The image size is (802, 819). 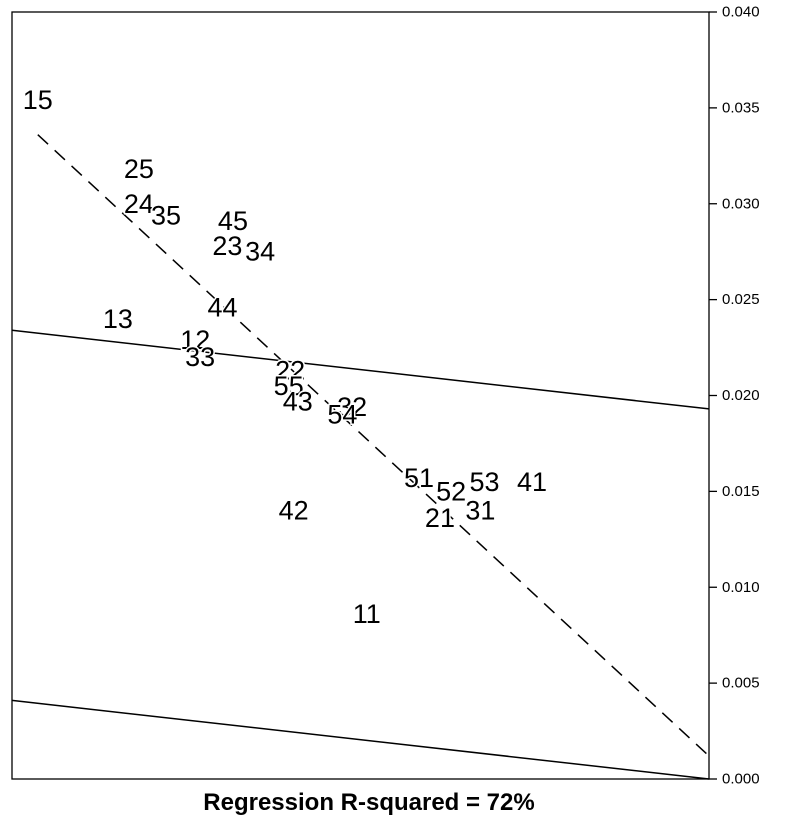 I want to click on point-label-24: 24, so click(x=139, y=204).